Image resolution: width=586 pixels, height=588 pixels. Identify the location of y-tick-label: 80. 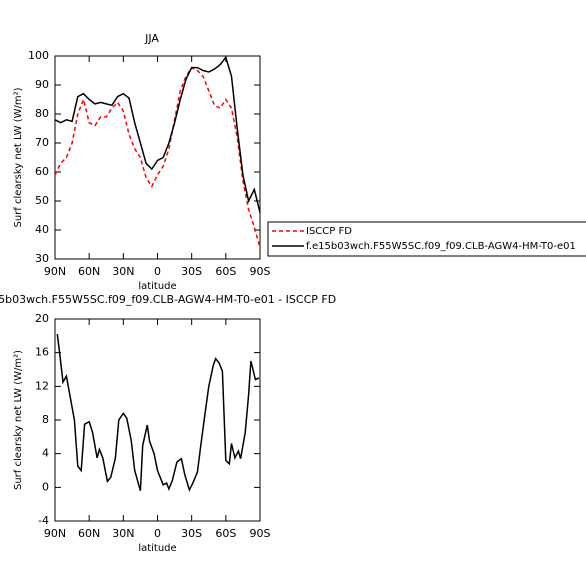
(42, 113).